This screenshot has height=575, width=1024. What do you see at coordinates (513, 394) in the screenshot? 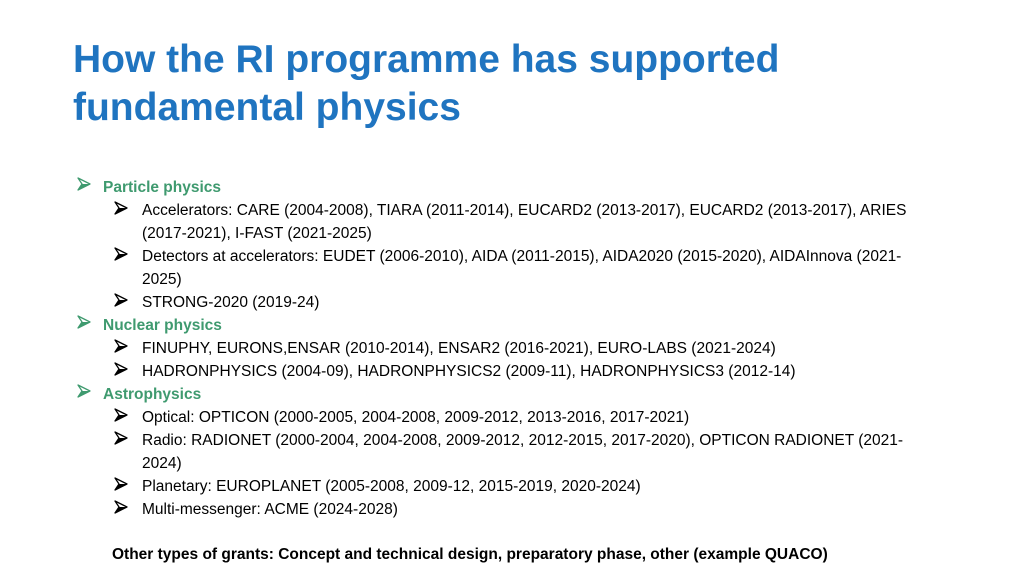
I see `category-astrophysics: Astrophysics` at bounding box center [513, 394].